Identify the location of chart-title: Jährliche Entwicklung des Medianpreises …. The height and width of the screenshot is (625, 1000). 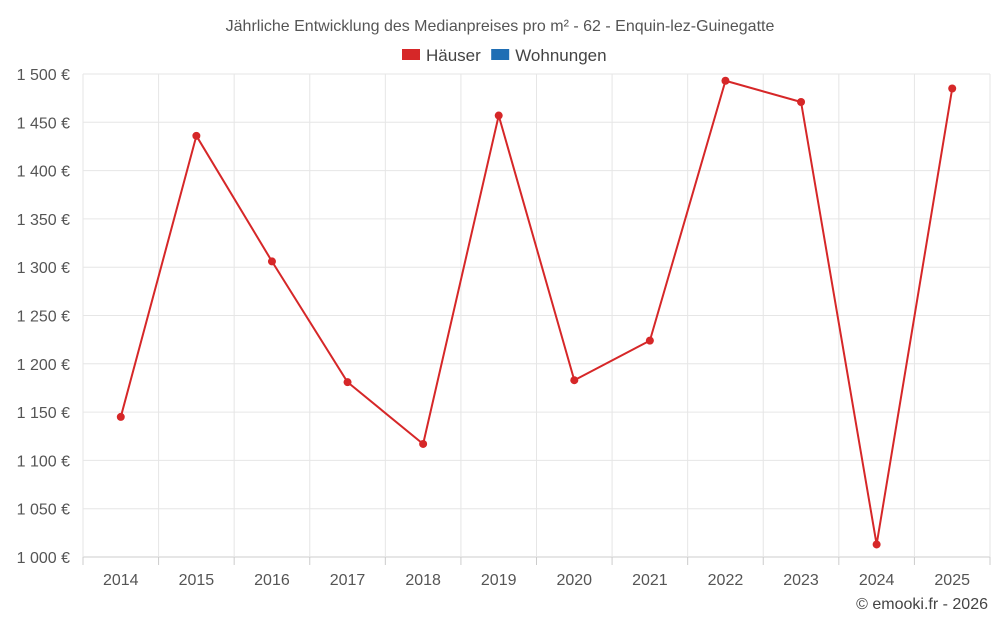
(500, 26).